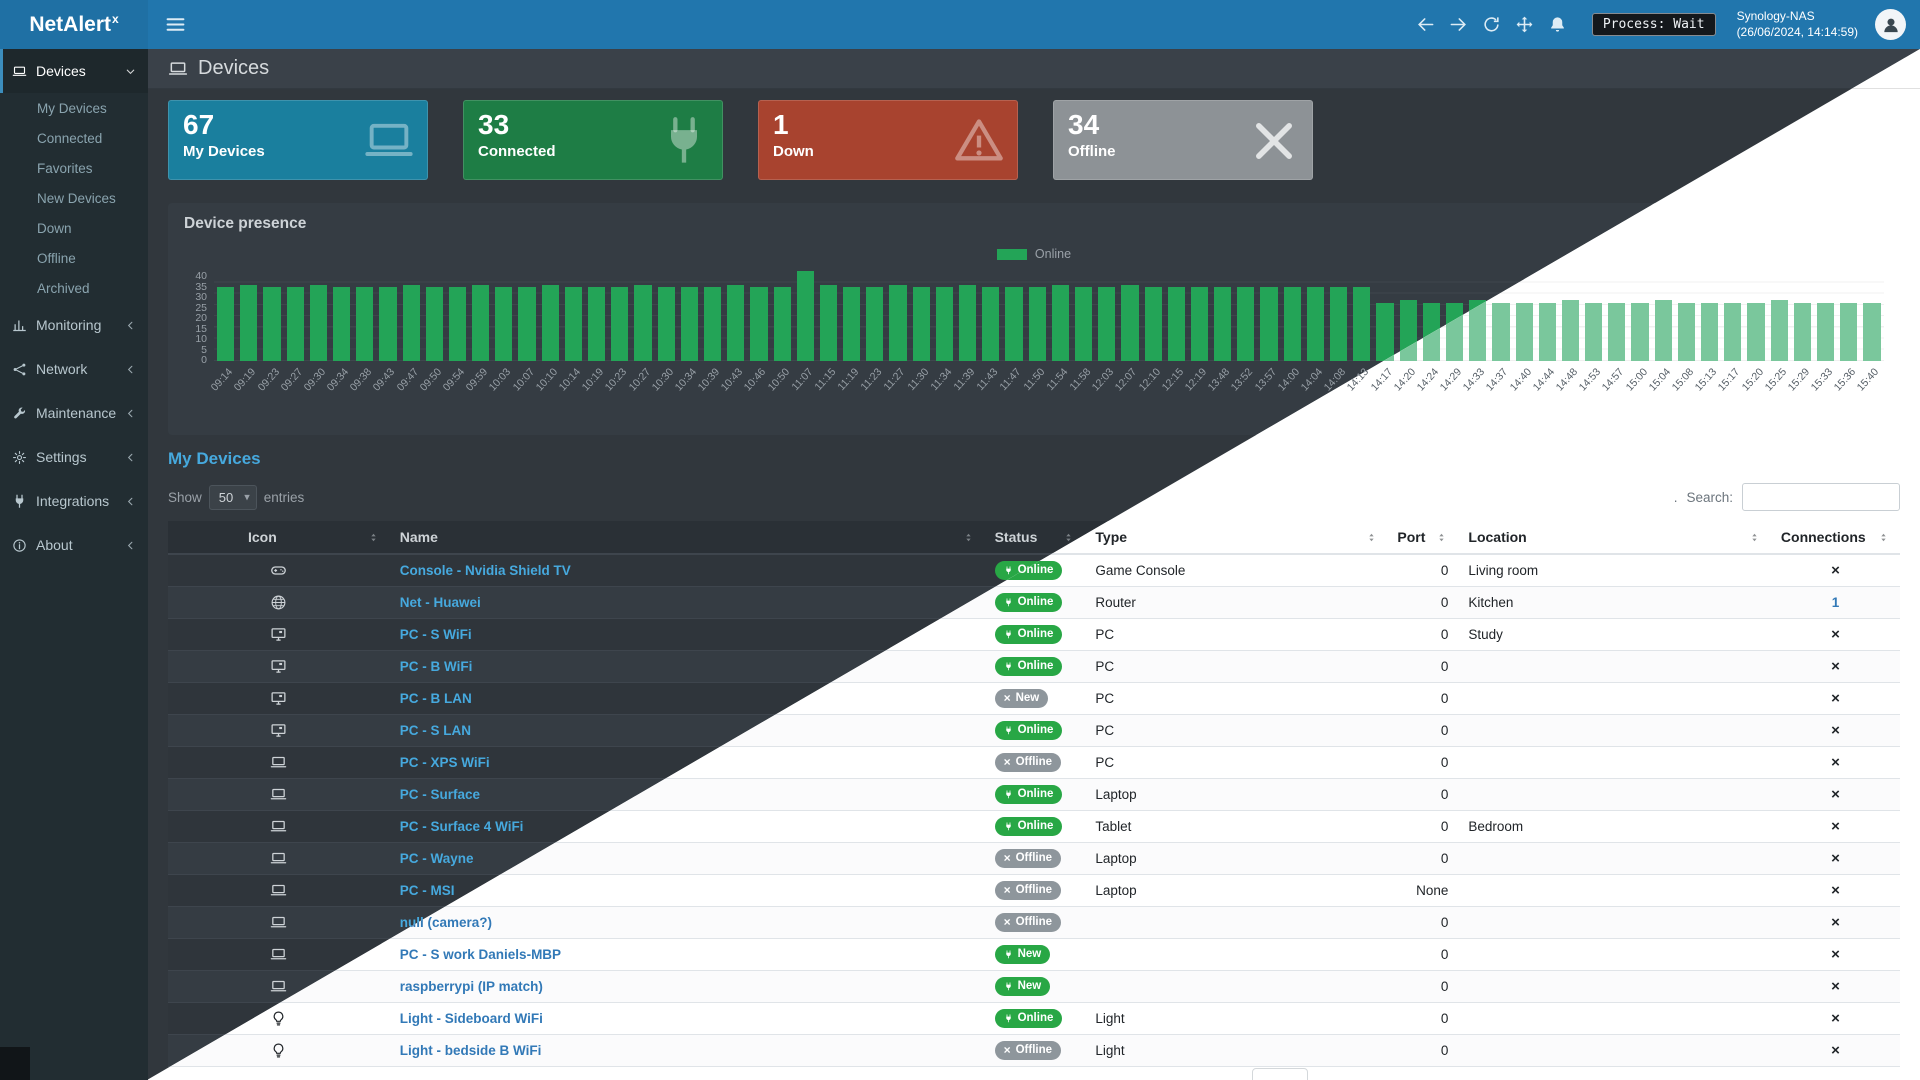  Describe the element at coordinates (1426, 25) in the screenshot. I see `nav-back-button` at that location.